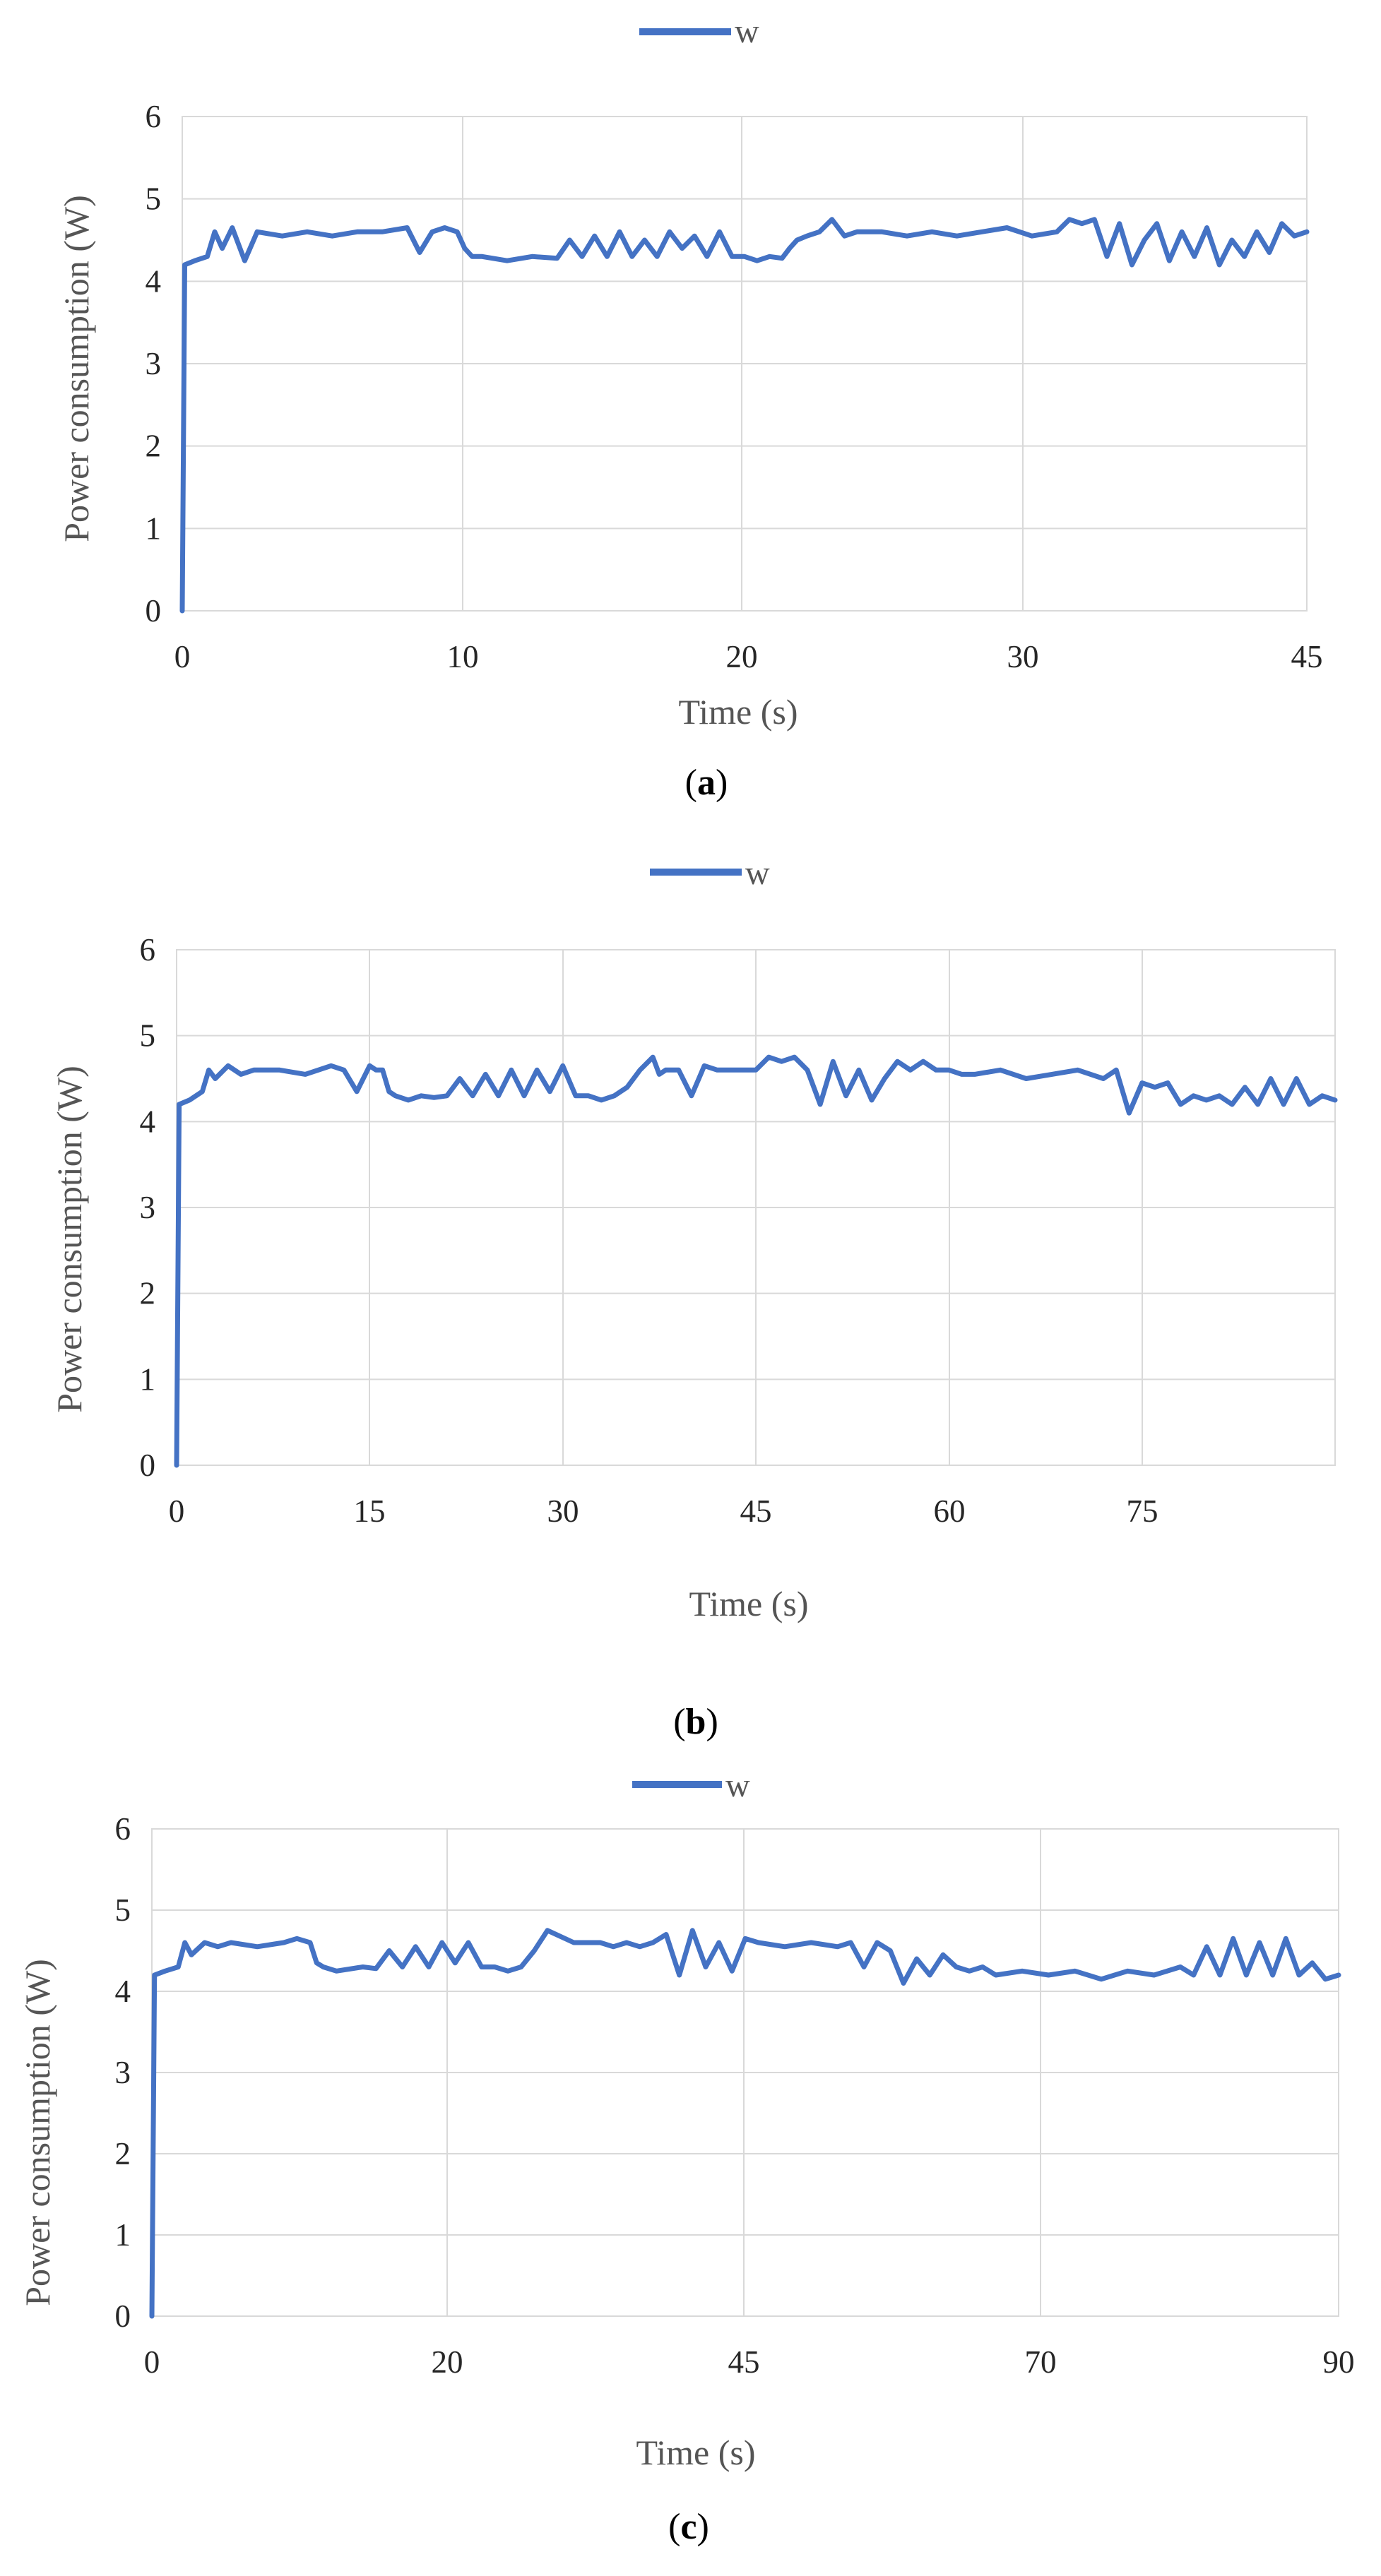 The image size is (1381, 2576). I want to click on x-tick-label: 15, so click(370, 1511).